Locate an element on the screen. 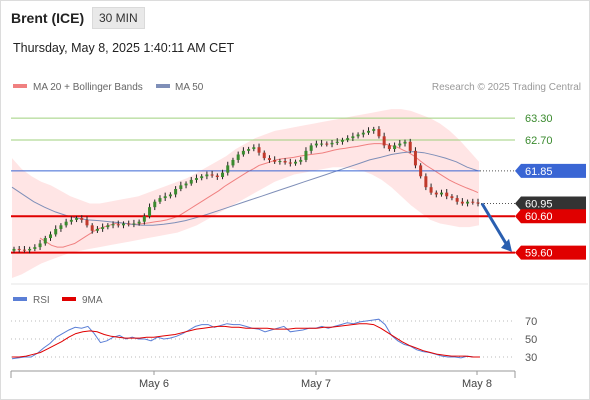  pivot-price-tag is located at coordinates (550, 170).